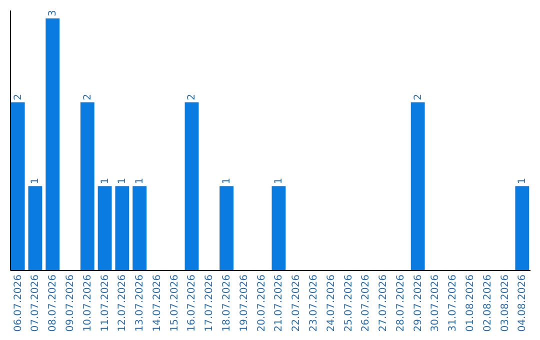 The width and height of the screenshot is (540, 340). What do you see at coordinates (140, 303) in the screenshot?
I see `x-tick-label: 13.07.2026` at bounding box center [140, 303].